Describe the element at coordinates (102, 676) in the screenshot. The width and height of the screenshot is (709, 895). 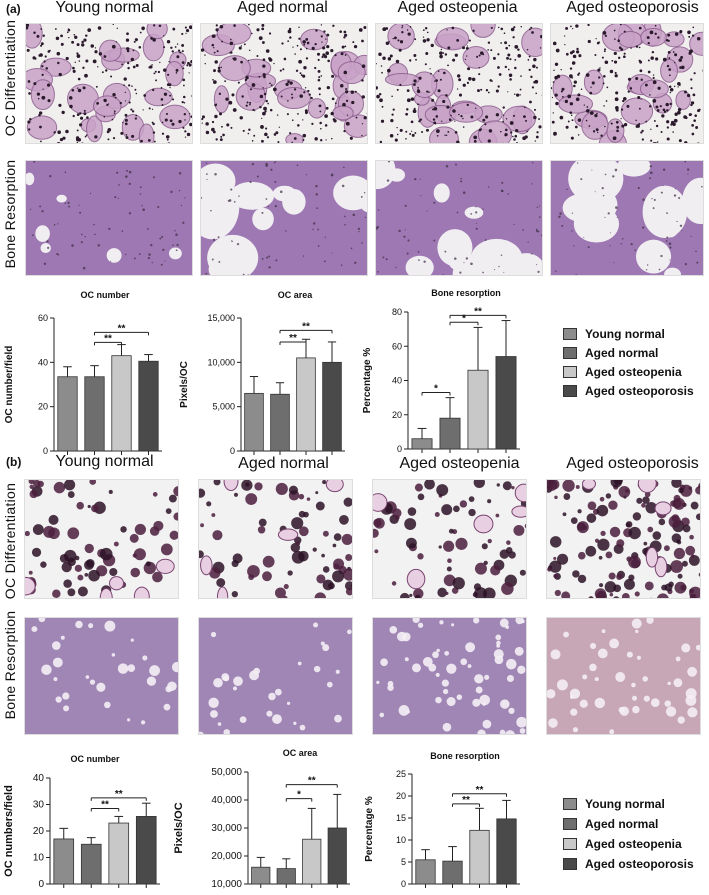
I see `micrograph-background` at that location.